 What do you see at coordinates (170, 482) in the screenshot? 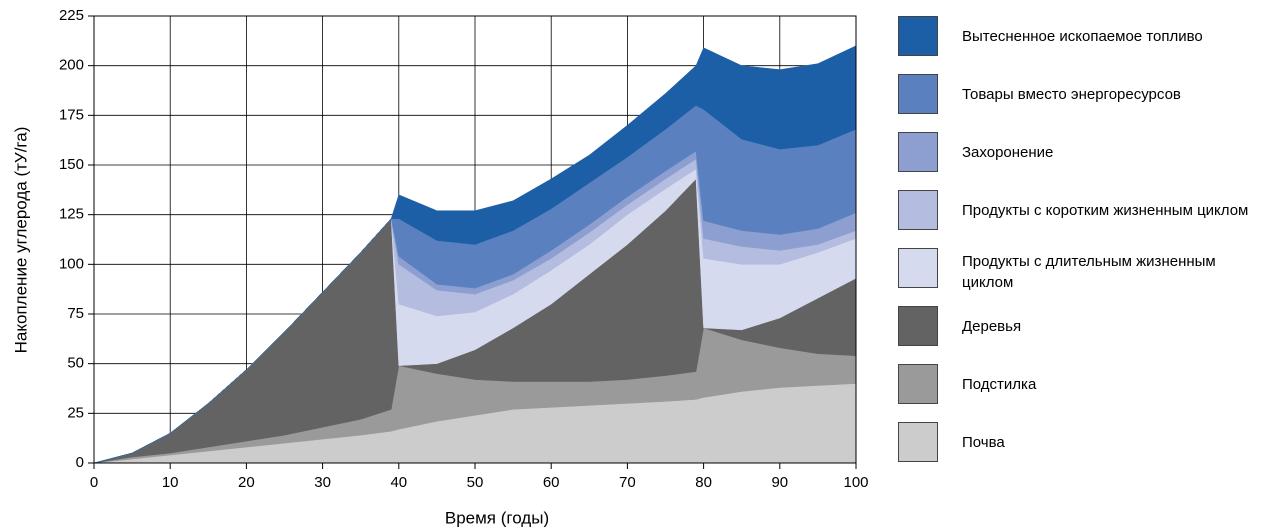
I see `x-tick-label: 10` at bounding box center [170, 482].